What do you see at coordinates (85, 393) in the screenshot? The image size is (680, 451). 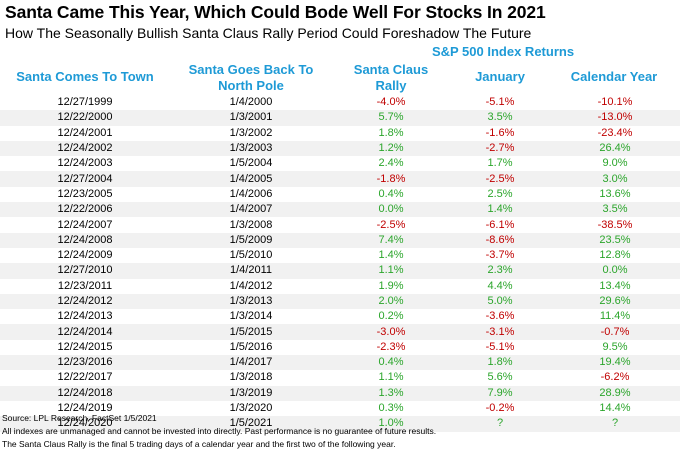 I see `cell-start: 12/24/2018` at bounding box center [85, 393].